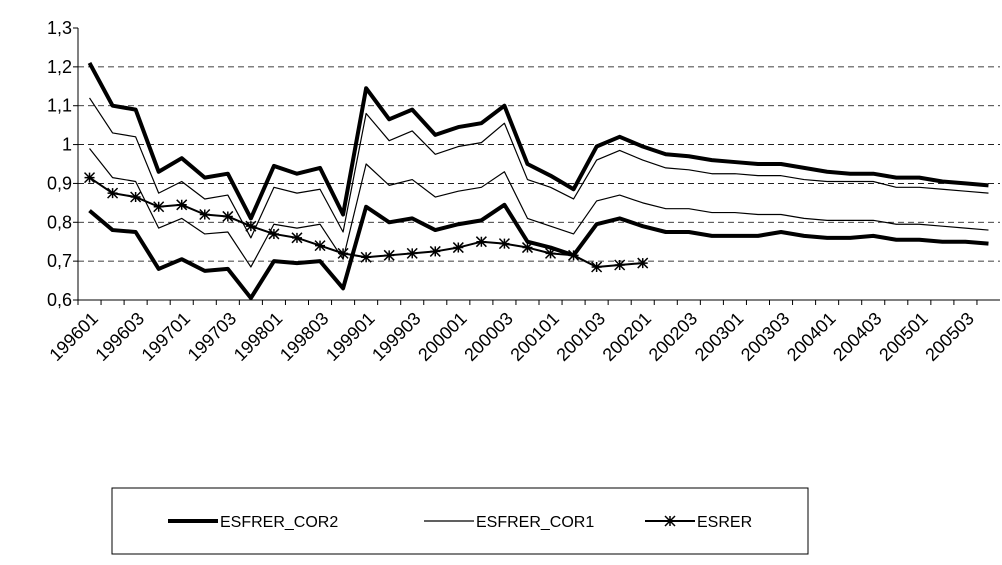  Describe the element at coordinates (488, 336) in the screenshot. I see `x-tick-label: 200003` at that location.